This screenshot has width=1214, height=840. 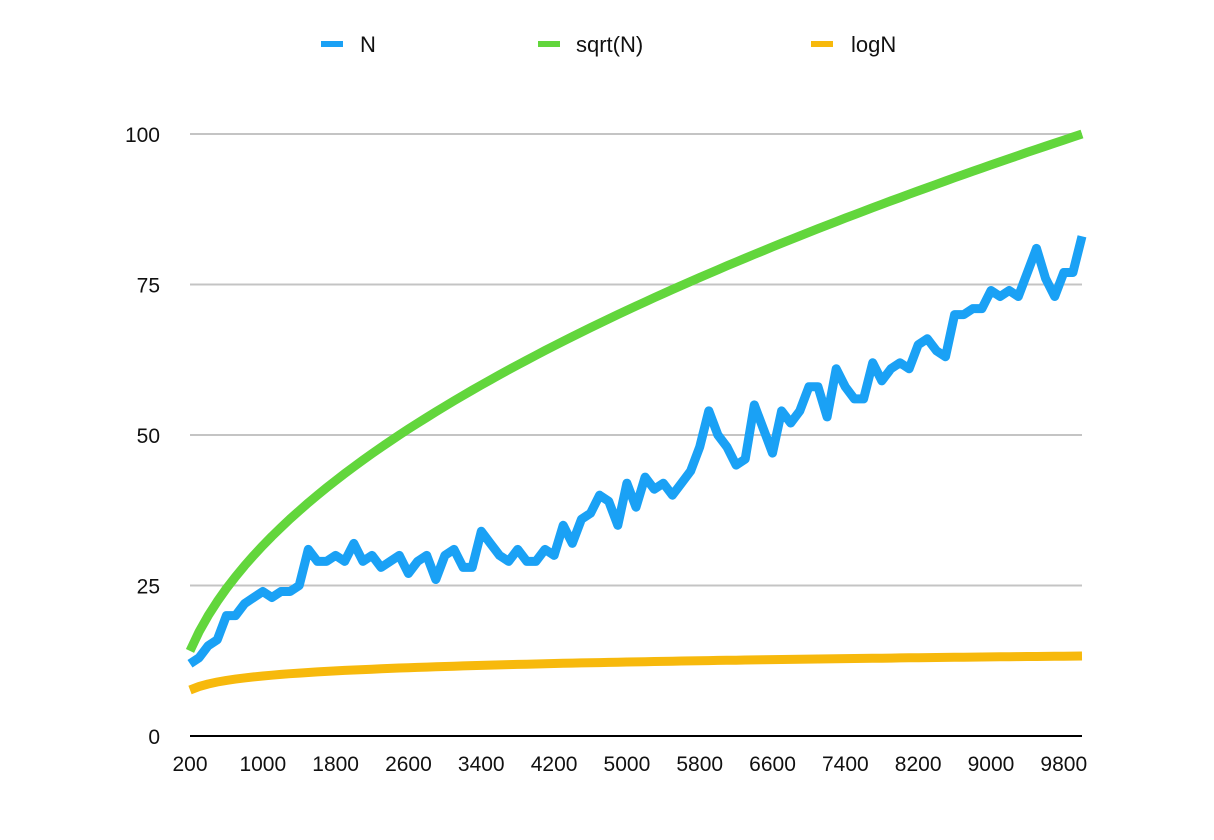 What do you see at coordinates (142, 135) in the screenshot?
I see `y-tick-label: 100` at bounding box center [142, 135].